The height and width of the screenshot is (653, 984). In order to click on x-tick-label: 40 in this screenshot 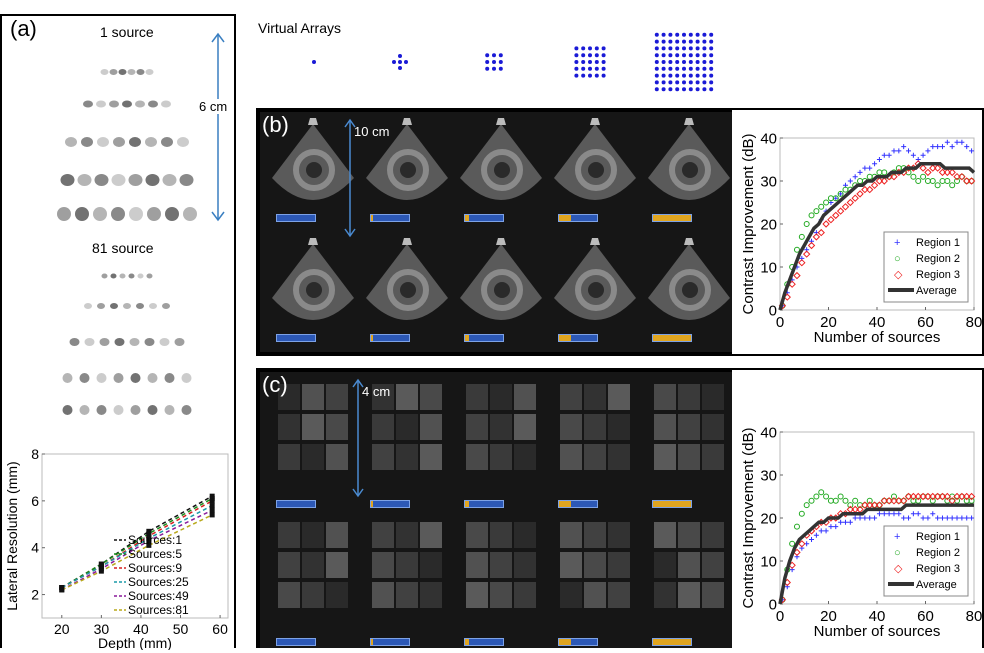, I will do `click(877, 322)`.